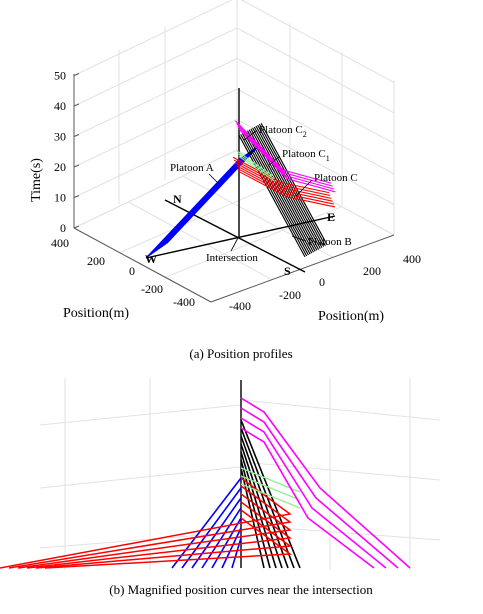 The image size is (483, 614). Describe the element at coordinates (336, 178) in the screenshot. I see `label-platoon-c: Platoon C` at that location.